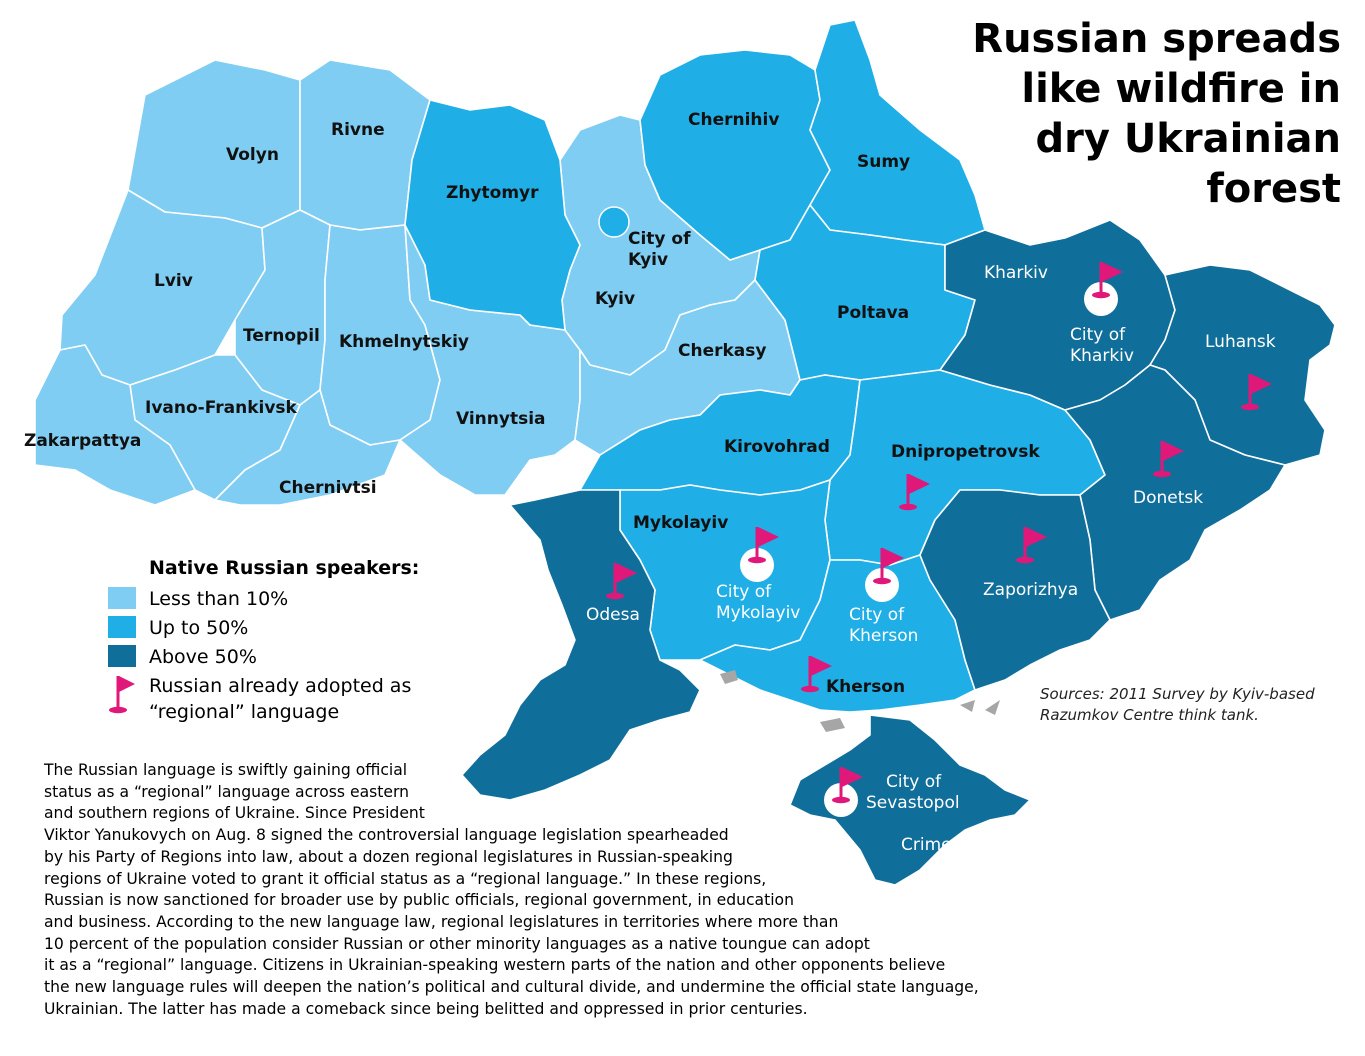 The image size is (1365, 1056). I want to click on source-line: Razumkov Centre think tank., so click(1149, 715).